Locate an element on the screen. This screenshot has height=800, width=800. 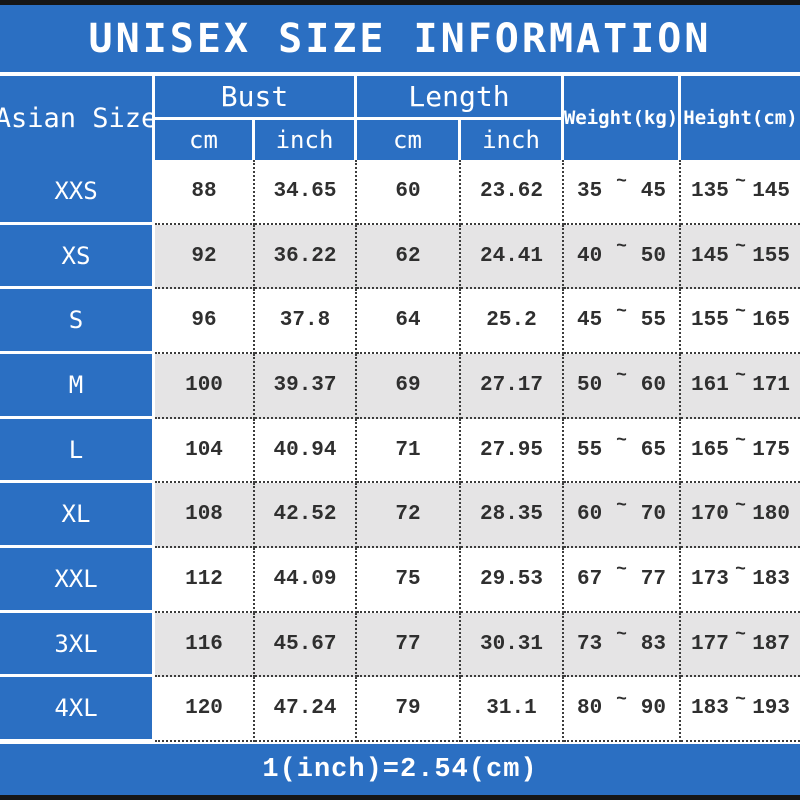
table-row-l: L 104 40.94 71 27.95 55 ~65 165 ~175 is located at coordinates (400, 451).